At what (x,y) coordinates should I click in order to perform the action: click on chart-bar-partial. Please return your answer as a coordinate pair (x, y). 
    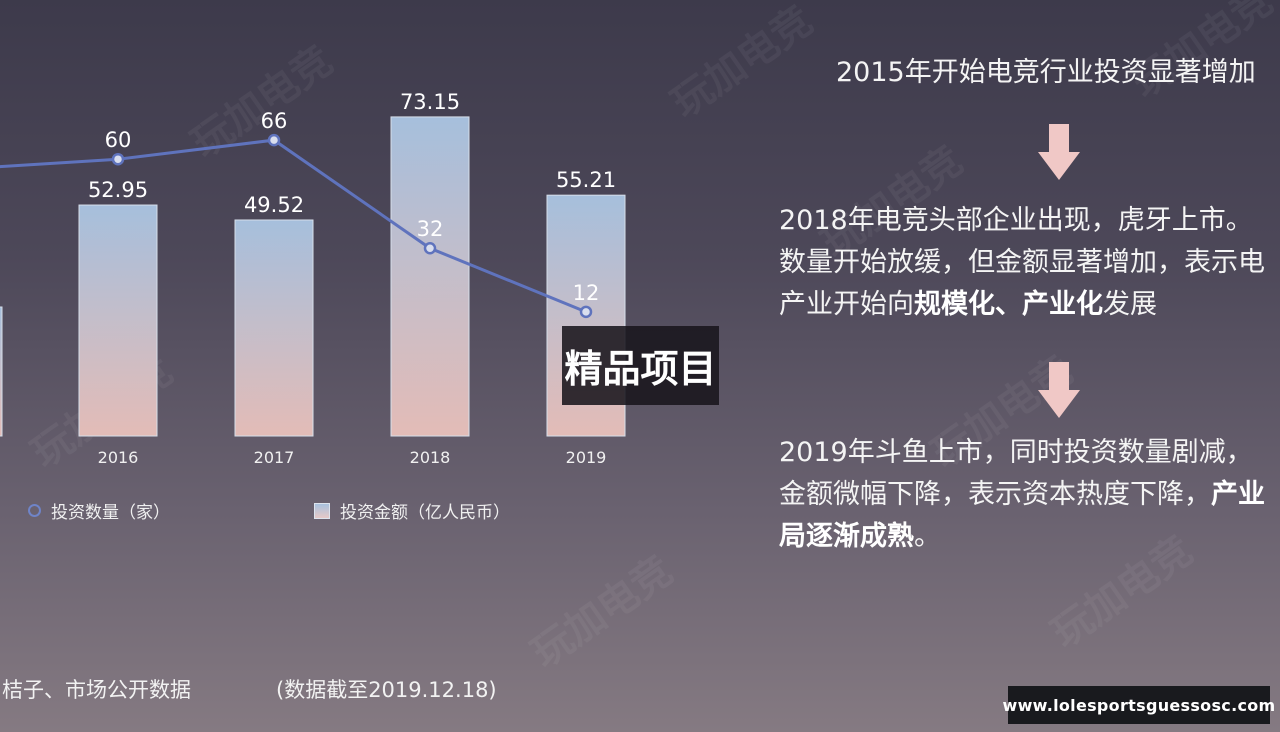
    Looking at the image, I should click on (1, 371).